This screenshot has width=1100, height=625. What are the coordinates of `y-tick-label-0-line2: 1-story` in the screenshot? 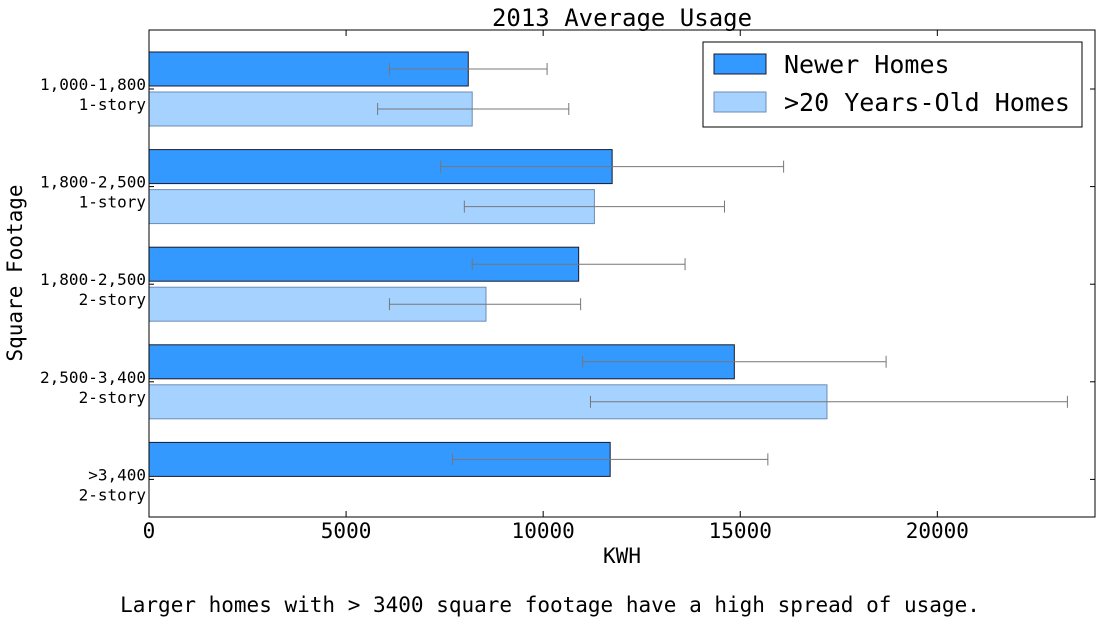 It's located at (113, 104).